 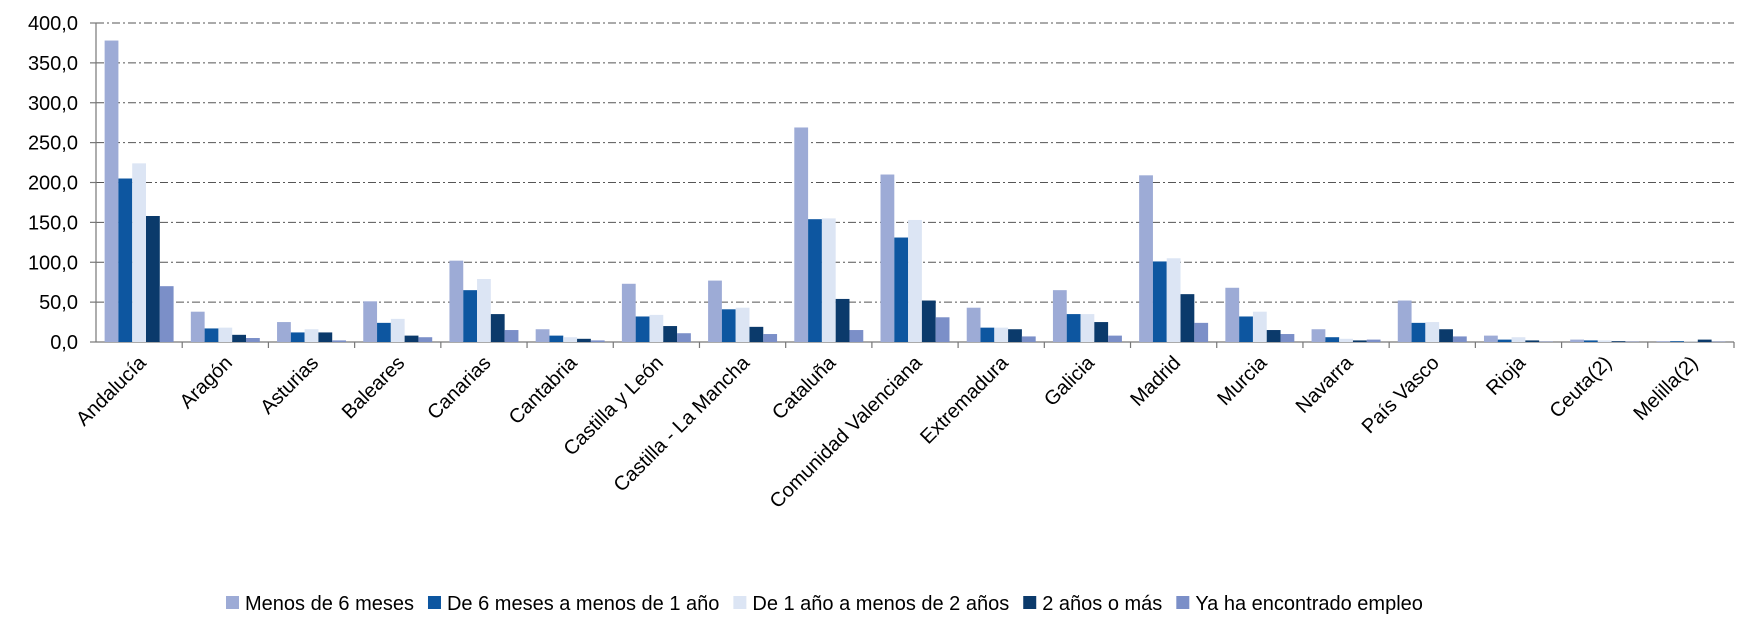 What do you see at coordinates (53, 104) in the screenshot?
I see `y-tick-label: 300,0` at bounding box center [53, 104].